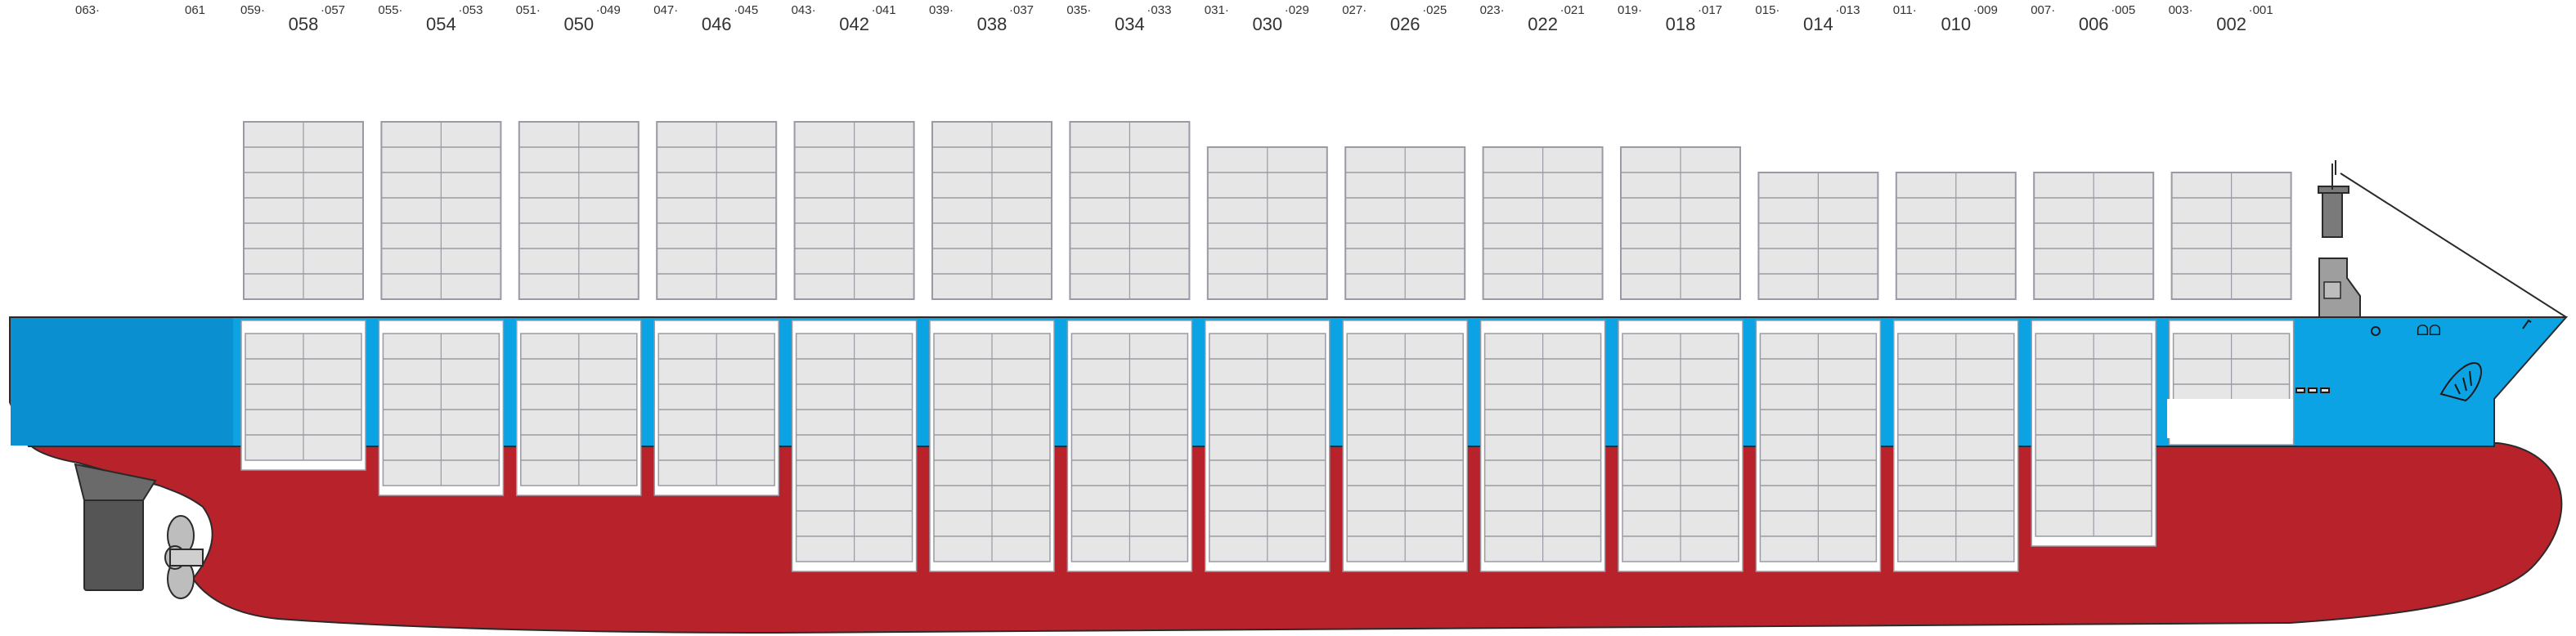 The width and height of the screenshot is (2576, 636). Describe the element at coordinates (1767, 10) in the screenshot. I see `bay-label-odd-aft: 015·` at that location.